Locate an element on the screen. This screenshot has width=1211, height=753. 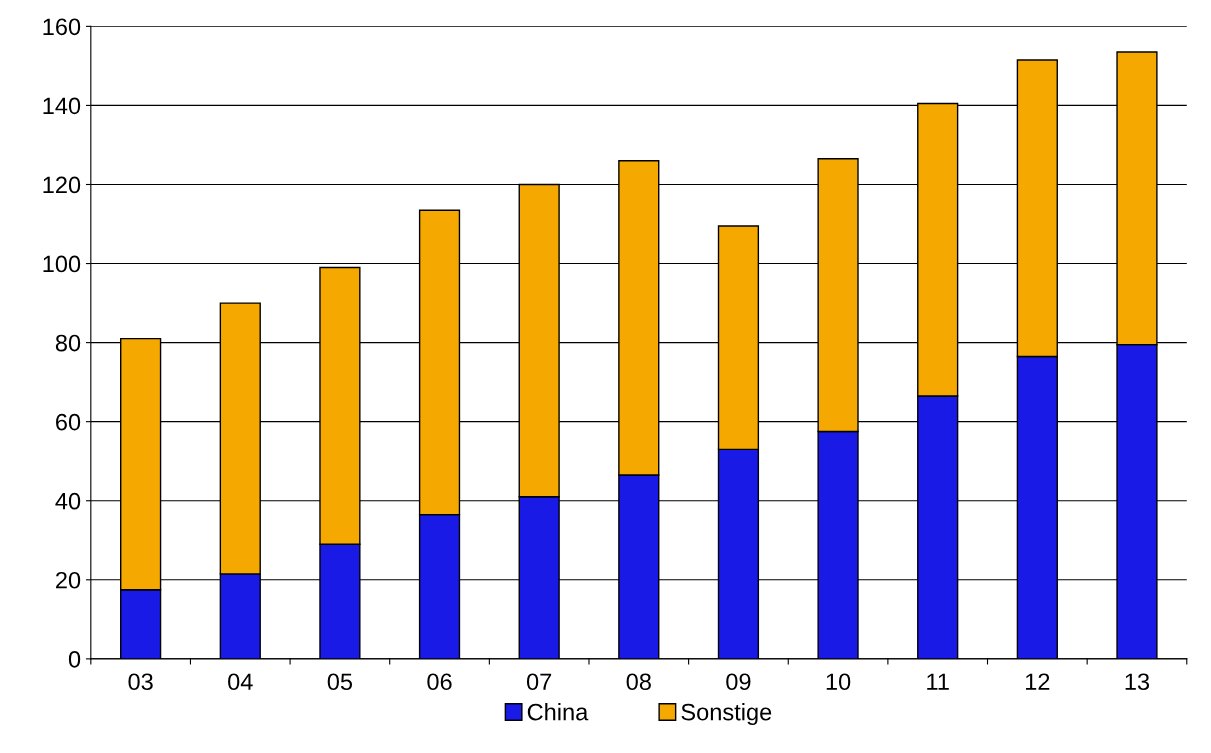
y-tick-label: 60 is located at coordinates (68, 422).